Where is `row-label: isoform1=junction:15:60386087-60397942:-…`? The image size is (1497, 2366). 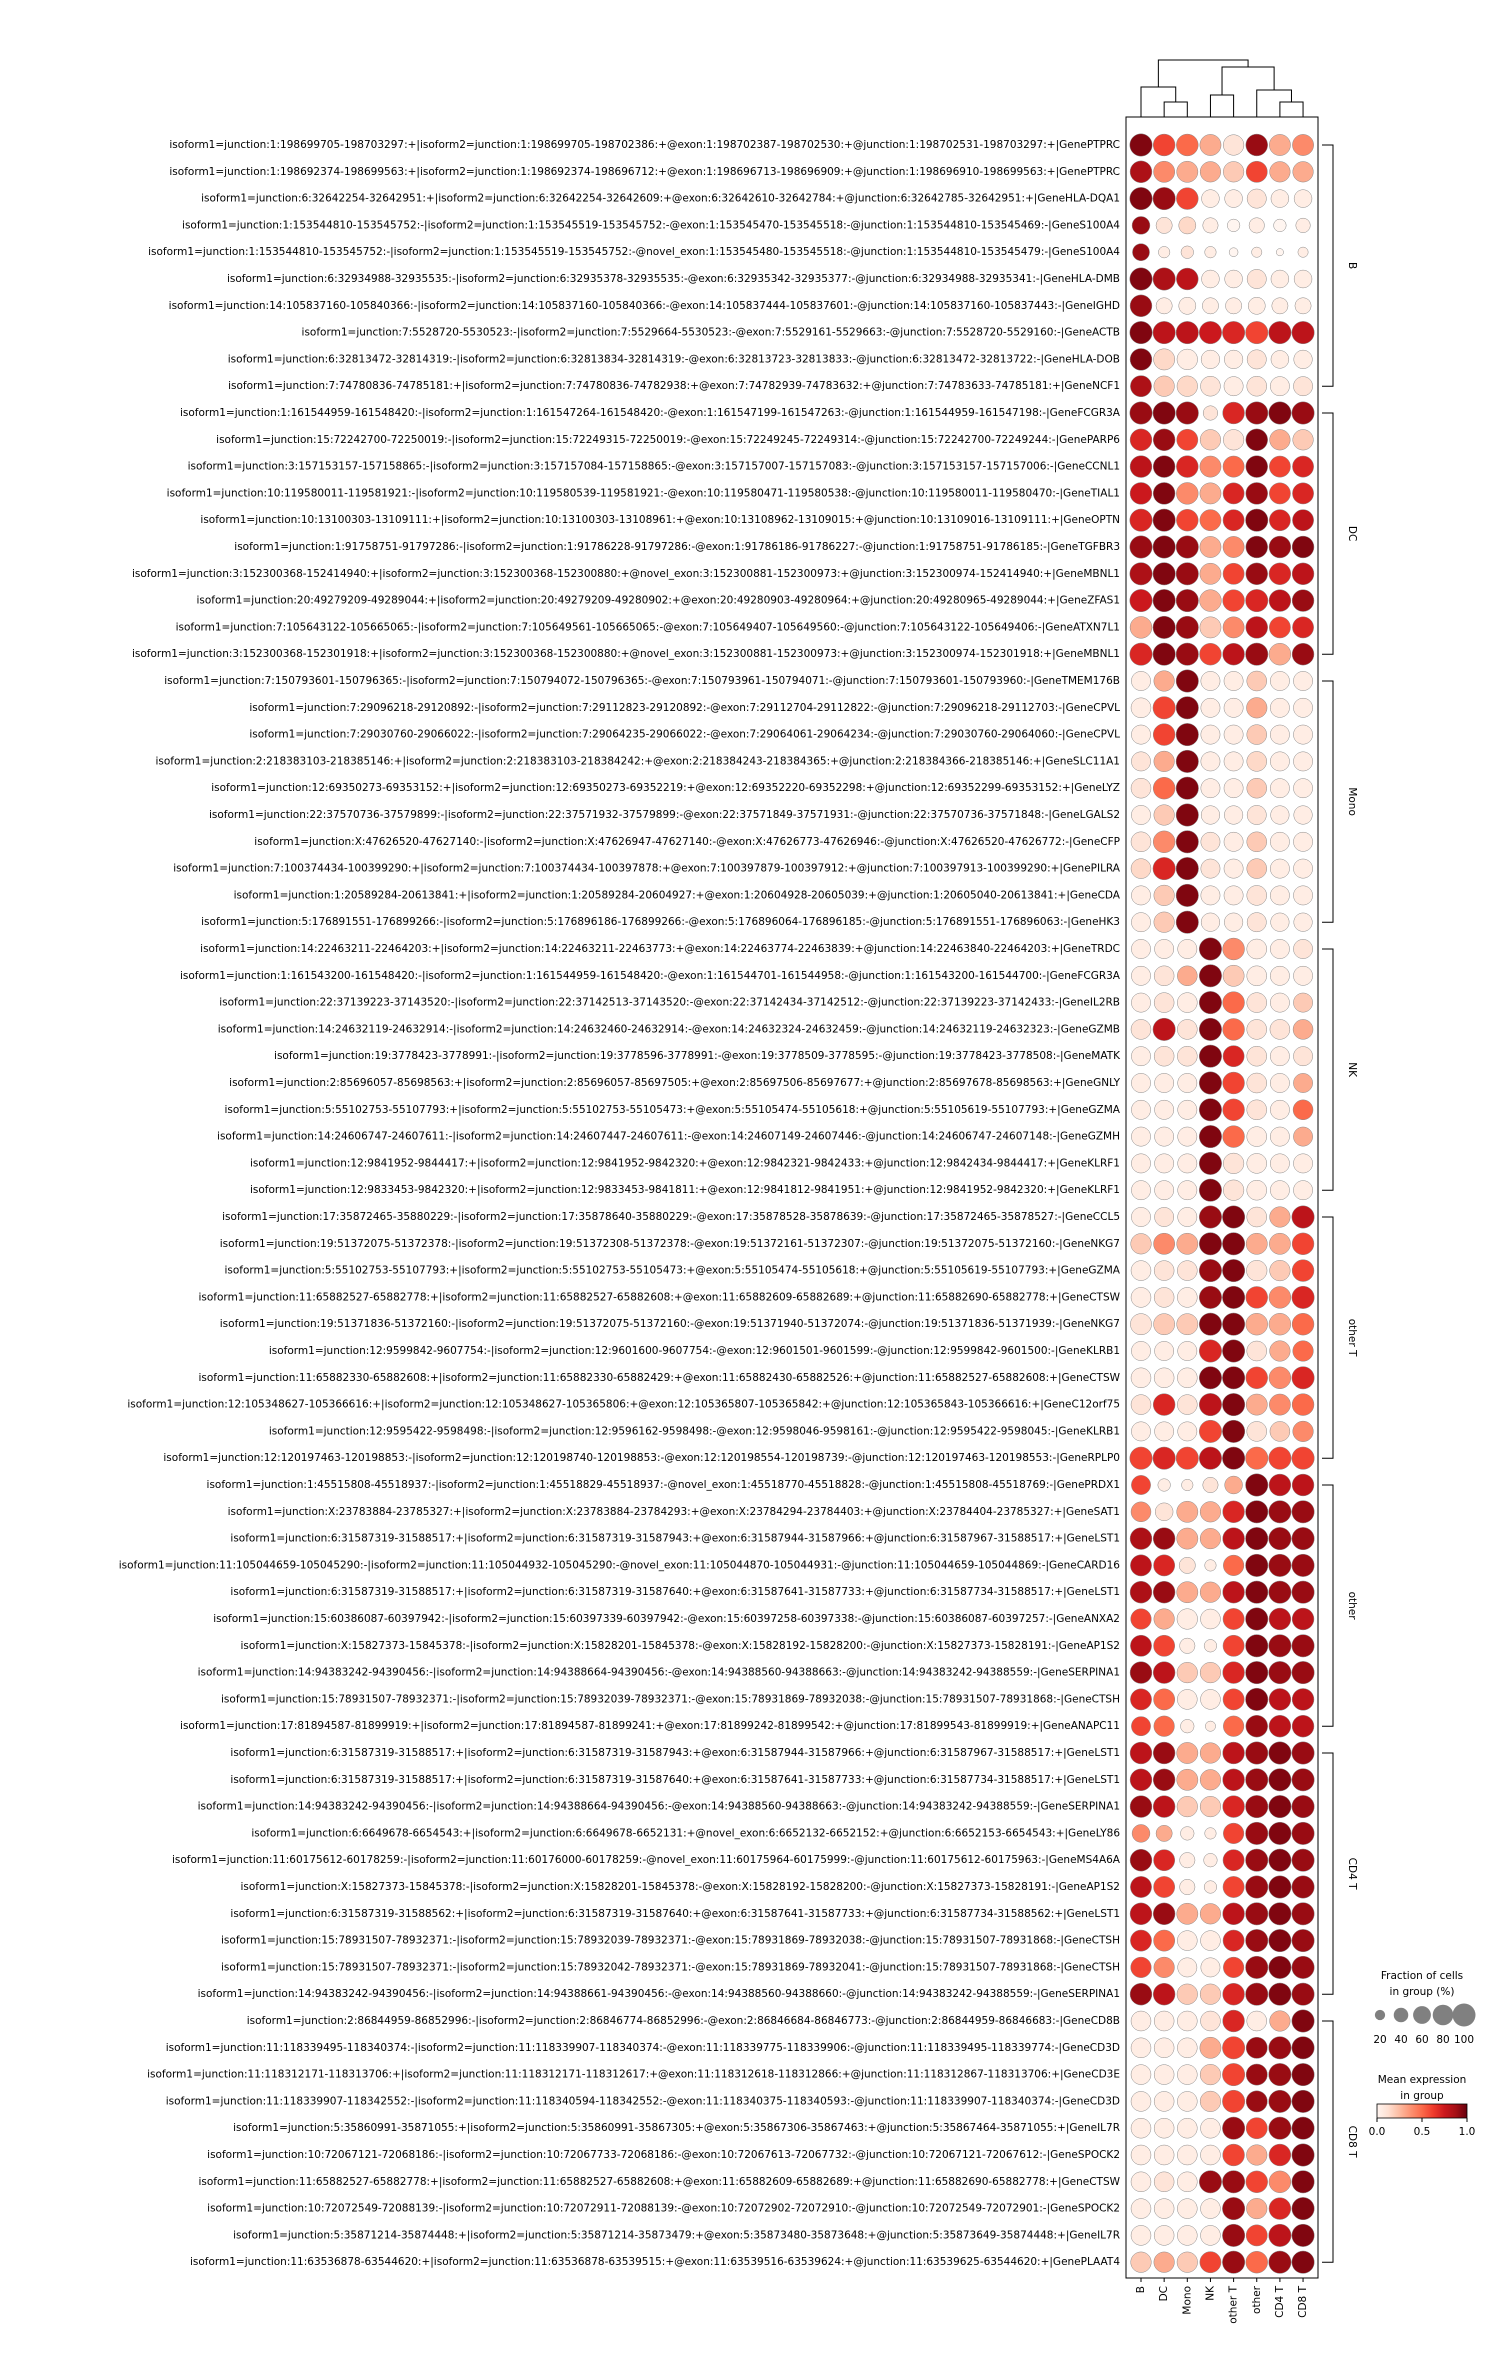
row-label: isoform1=junction:15:60386087-60397942:-… is located at coordinates (666, 1619).